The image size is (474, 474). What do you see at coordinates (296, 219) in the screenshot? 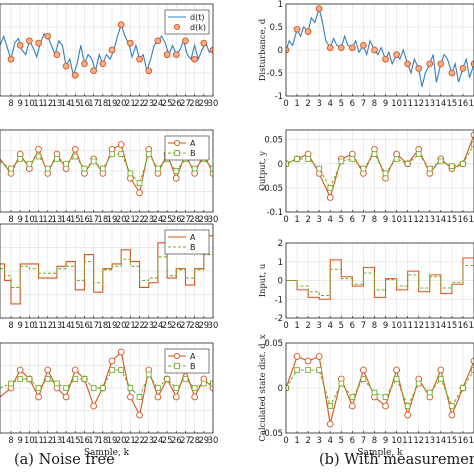
I see `x-tick-label: 1` at bounding box center [296, 219].